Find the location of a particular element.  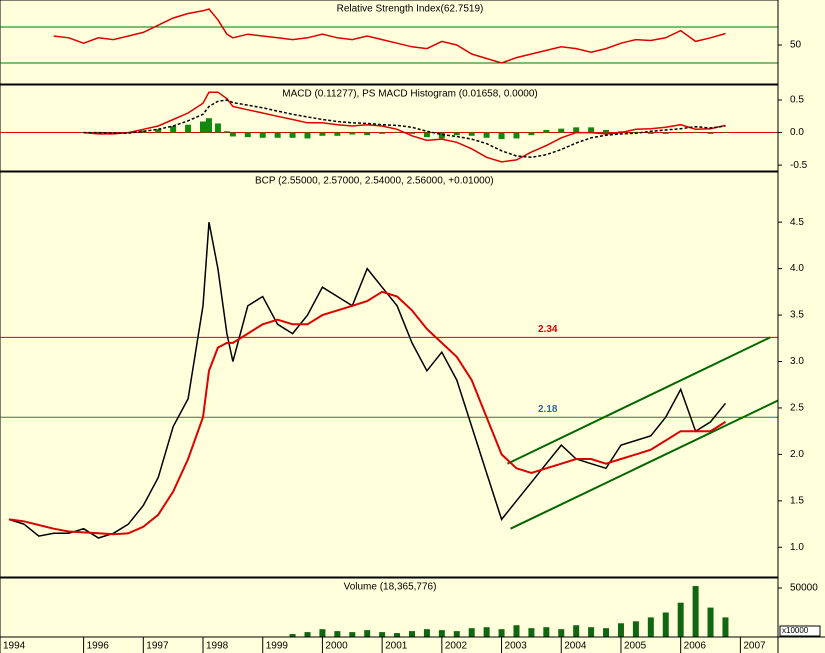

y-tick-label: 3.5 is located at coordinates (797, 315).